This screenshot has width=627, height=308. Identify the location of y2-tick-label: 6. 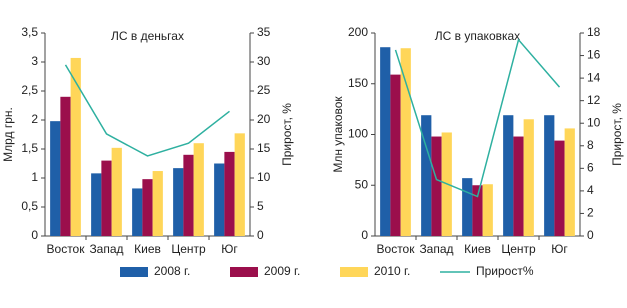
(590, 168).